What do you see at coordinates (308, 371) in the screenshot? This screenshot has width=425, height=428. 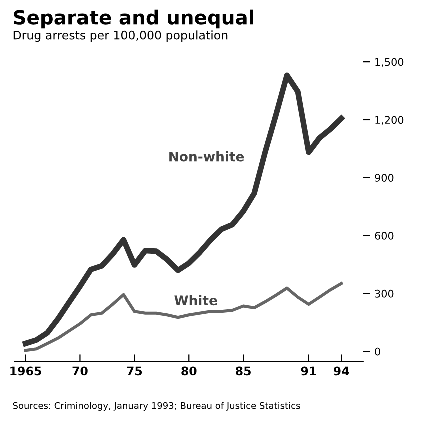 I see `x-tick-label: 91` at bounding box center [308, 371].